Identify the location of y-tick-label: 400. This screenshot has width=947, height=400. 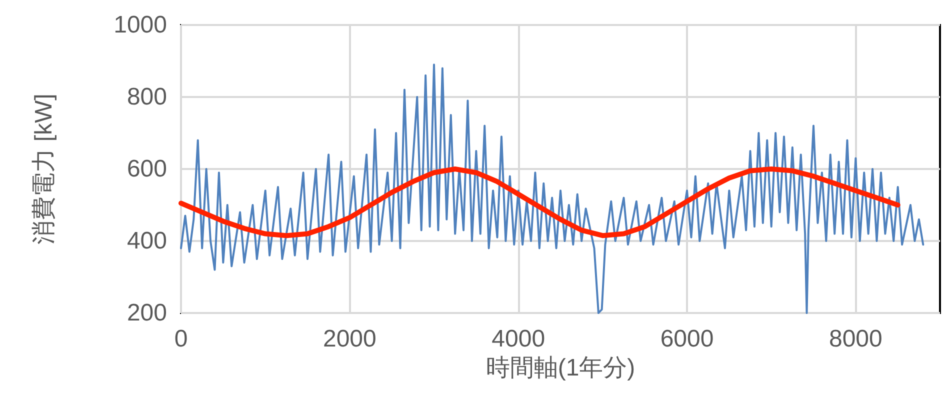
(146, 241).